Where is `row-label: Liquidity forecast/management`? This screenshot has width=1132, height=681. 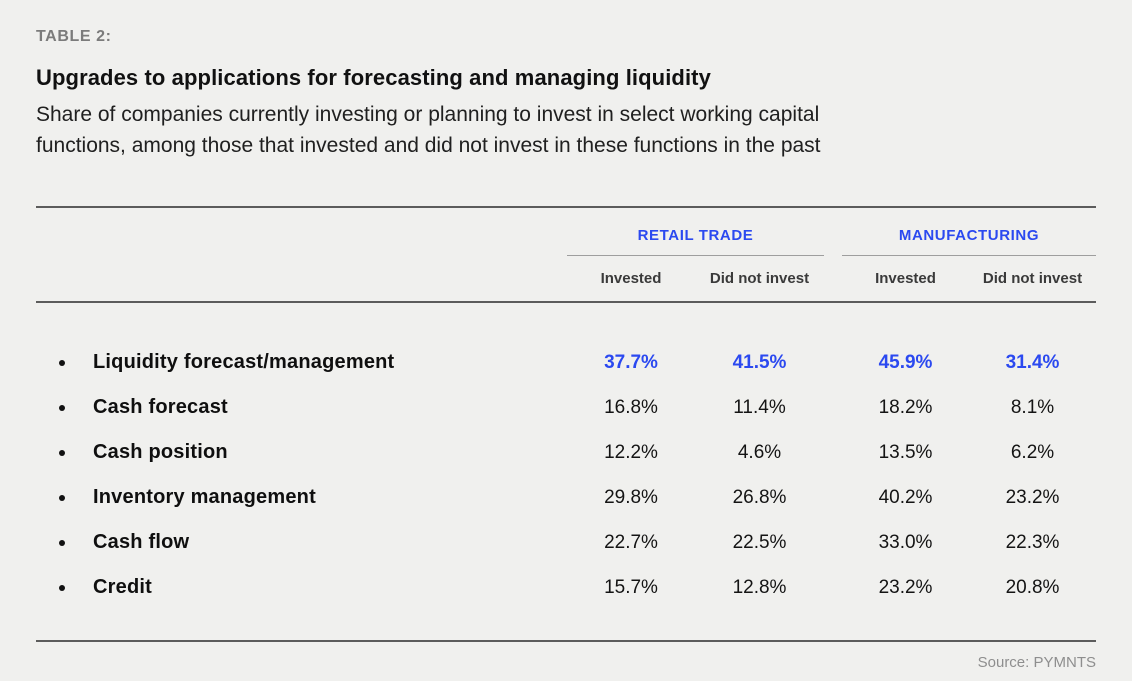
row-label: Liquidity forecast/management is located at coordinates (244, 362).